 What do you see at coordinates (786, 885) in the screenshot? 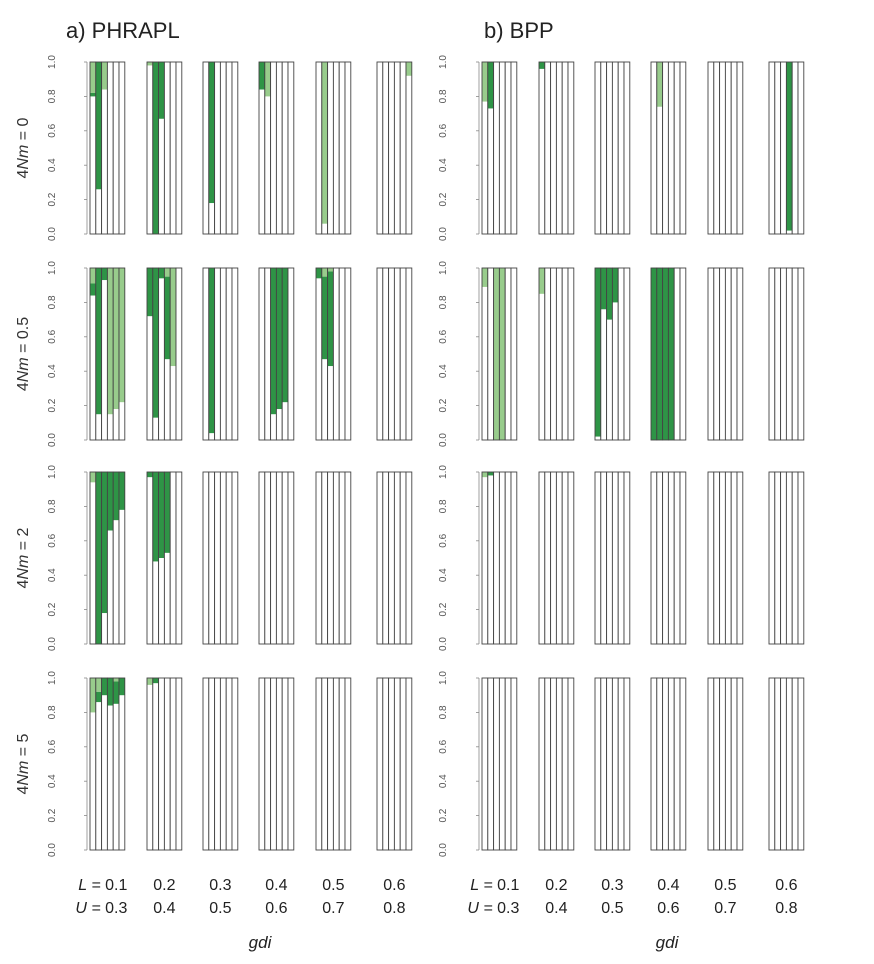
I see `gdi-lower-label: 0.6` at bounding box center [786, 885].